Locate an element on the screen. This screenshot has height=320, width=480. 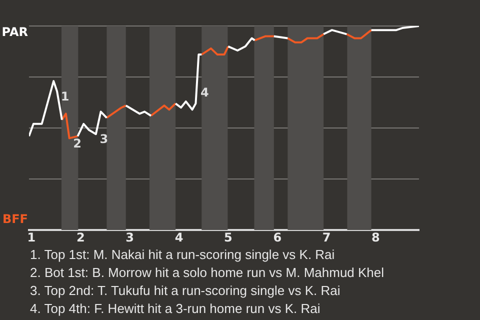
x-tick-label: 4 is located at coordinates (179, 237).